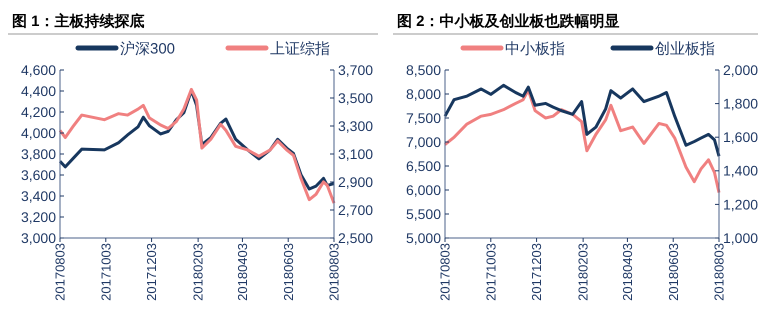 Image resolution: width=765 pixels, height=324 pixels. I want to click on y2-tick-label: 2,500, so click(356, 238).